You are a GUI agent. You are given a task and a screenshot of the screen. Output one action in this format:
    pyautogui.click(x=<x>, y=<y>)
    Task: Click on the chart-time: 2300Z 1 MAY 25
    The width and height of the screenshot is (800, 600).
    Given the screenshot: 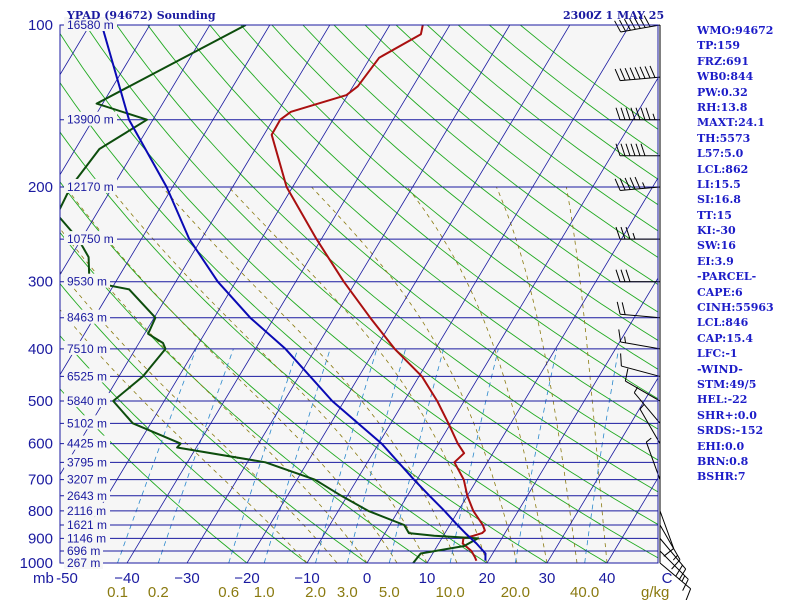 What is the action you would take?
    pyautogui.click(x=613, y=15)
    